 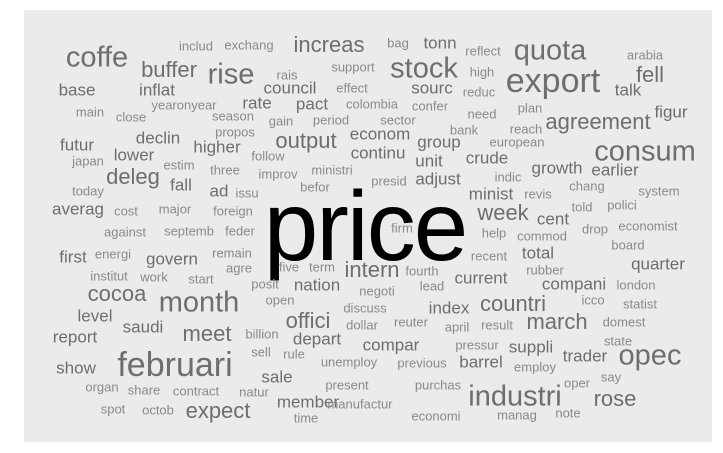 I want to click on cloud-word-arabia: arabia, so click(x=645, y=55).